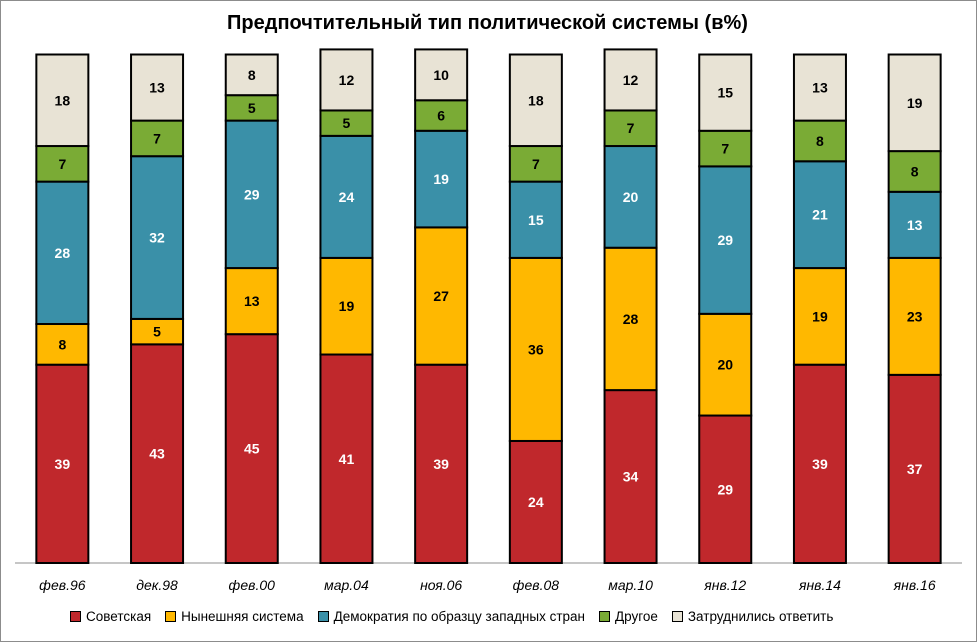 This screenshot has width=977, height=642. I want to click on bar-stack-янв.16: 37 23 13 8 19, so click(914, 309).